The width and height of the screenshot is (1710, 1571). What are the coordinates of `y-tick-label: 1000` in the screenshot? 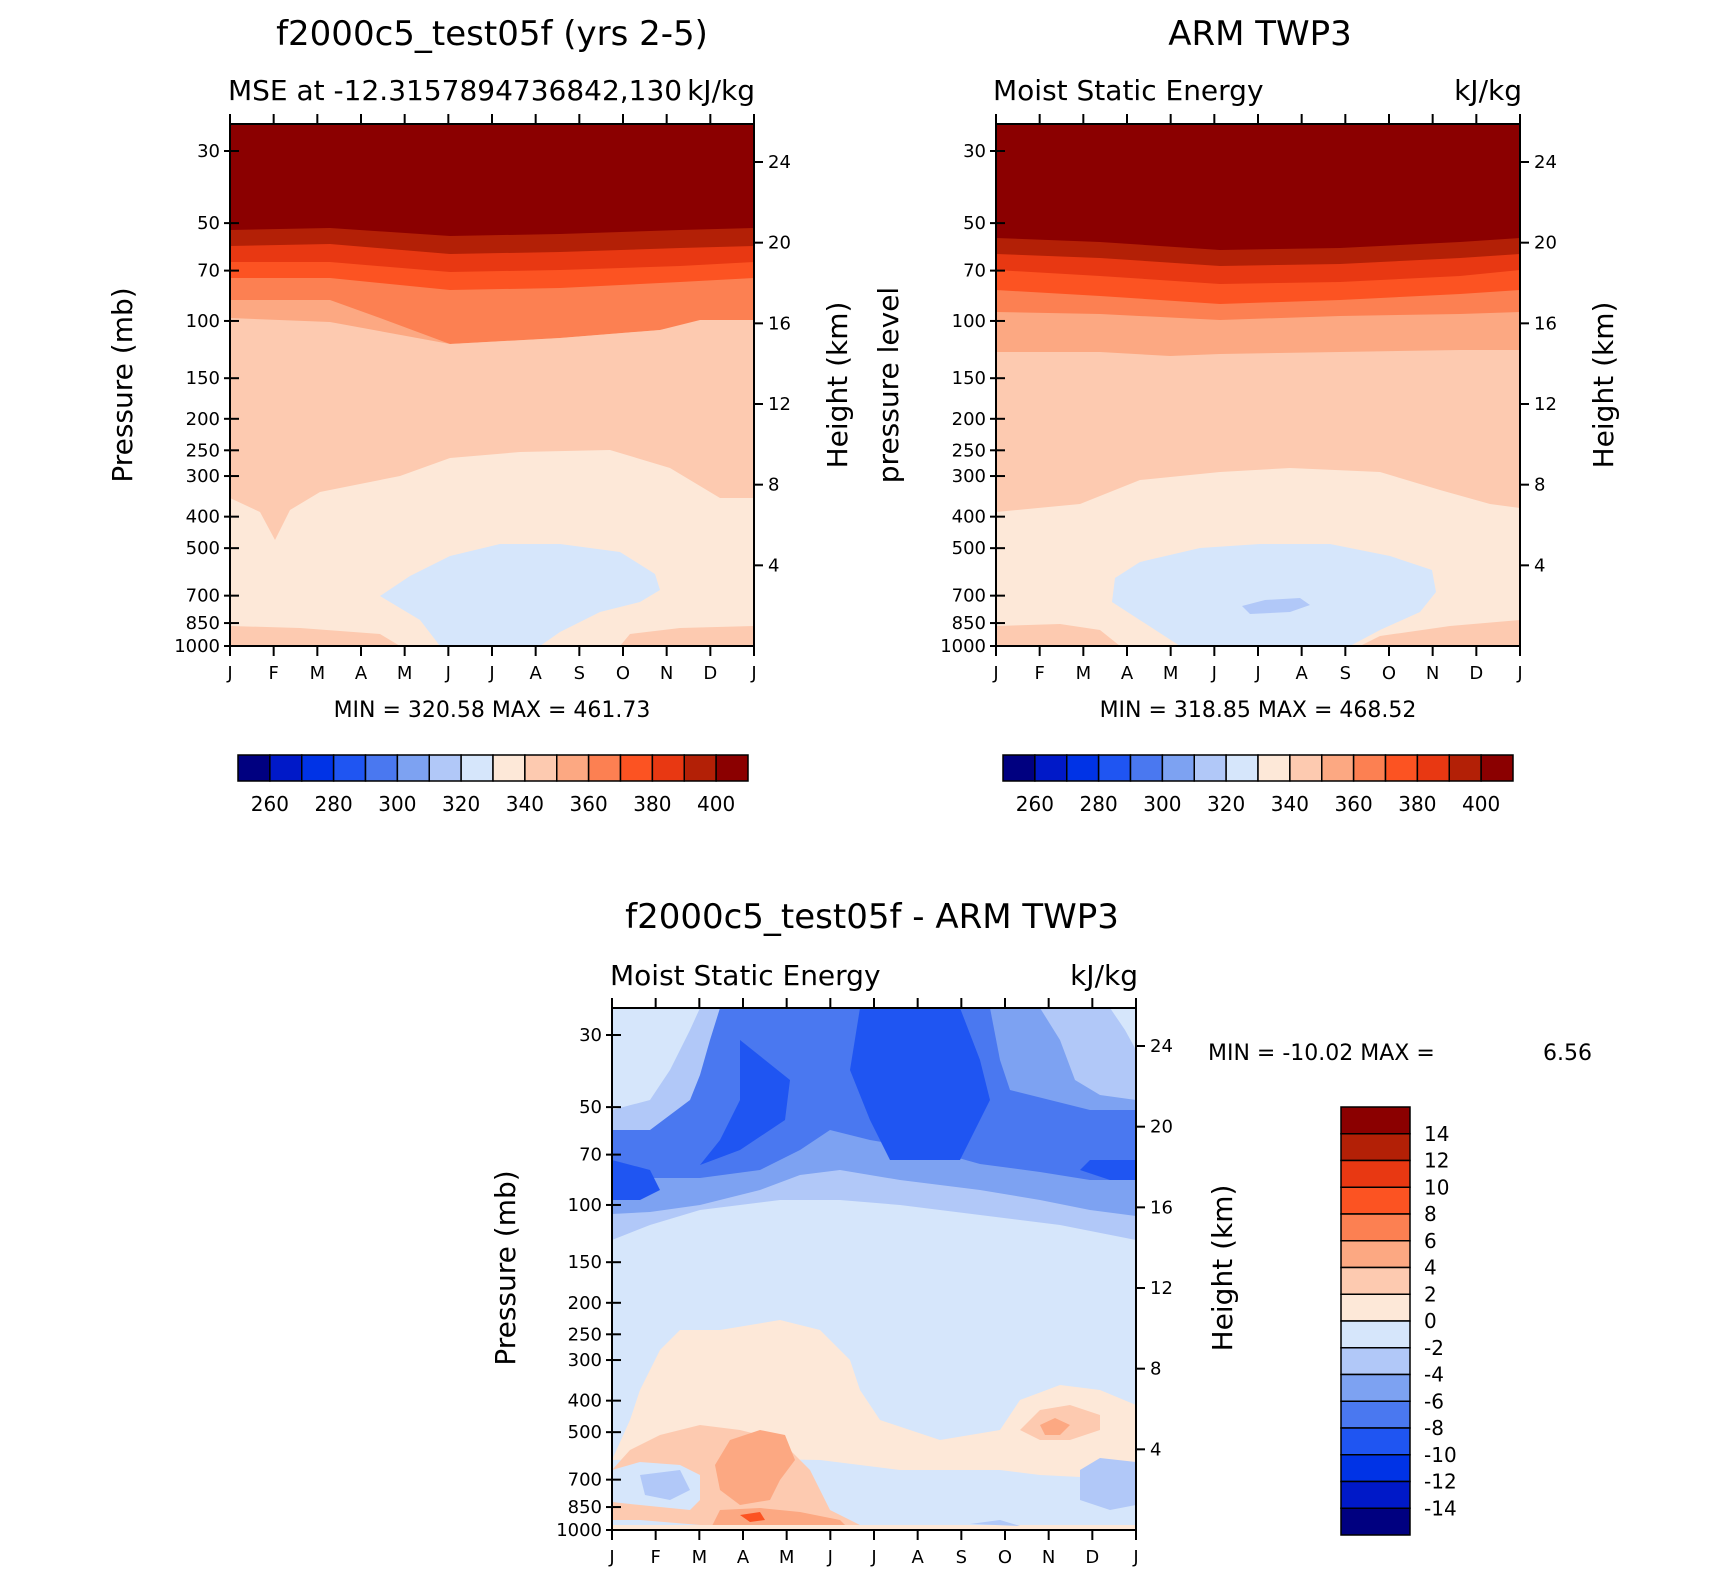 It's located at (963, 646).